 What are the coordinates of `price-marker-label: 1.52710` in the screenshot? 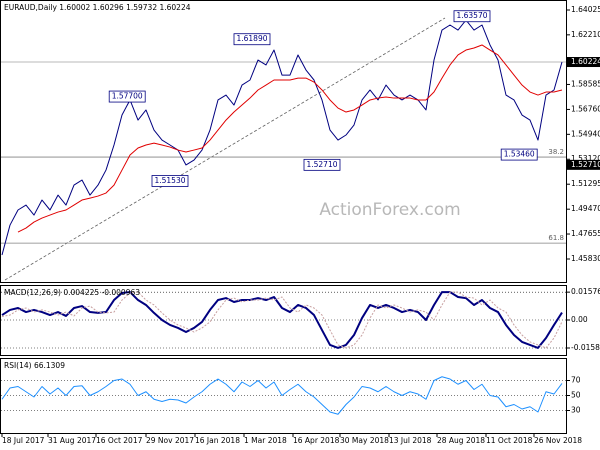 It's located at (585, 164).